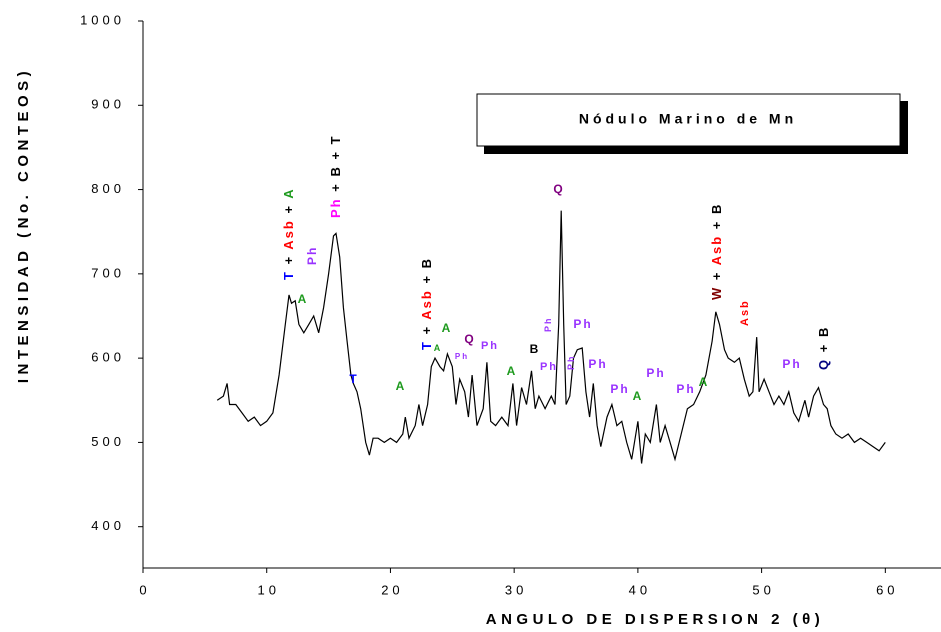 This screenshot has width=941, height=632. I want to click on annotation: Ph + B + T, so click(335, 176).